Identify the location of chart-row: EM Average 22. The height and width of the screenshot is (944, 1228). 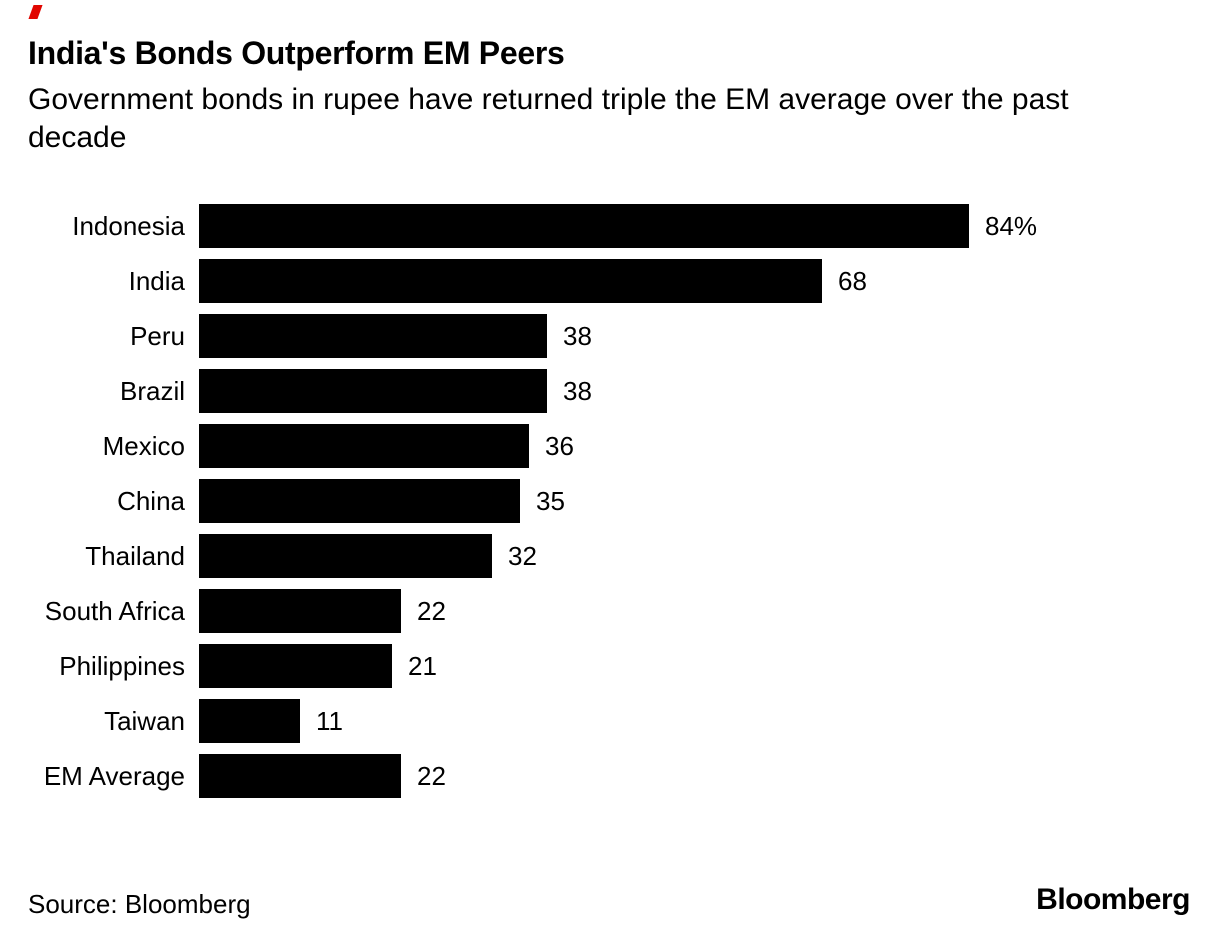
(614, 776).